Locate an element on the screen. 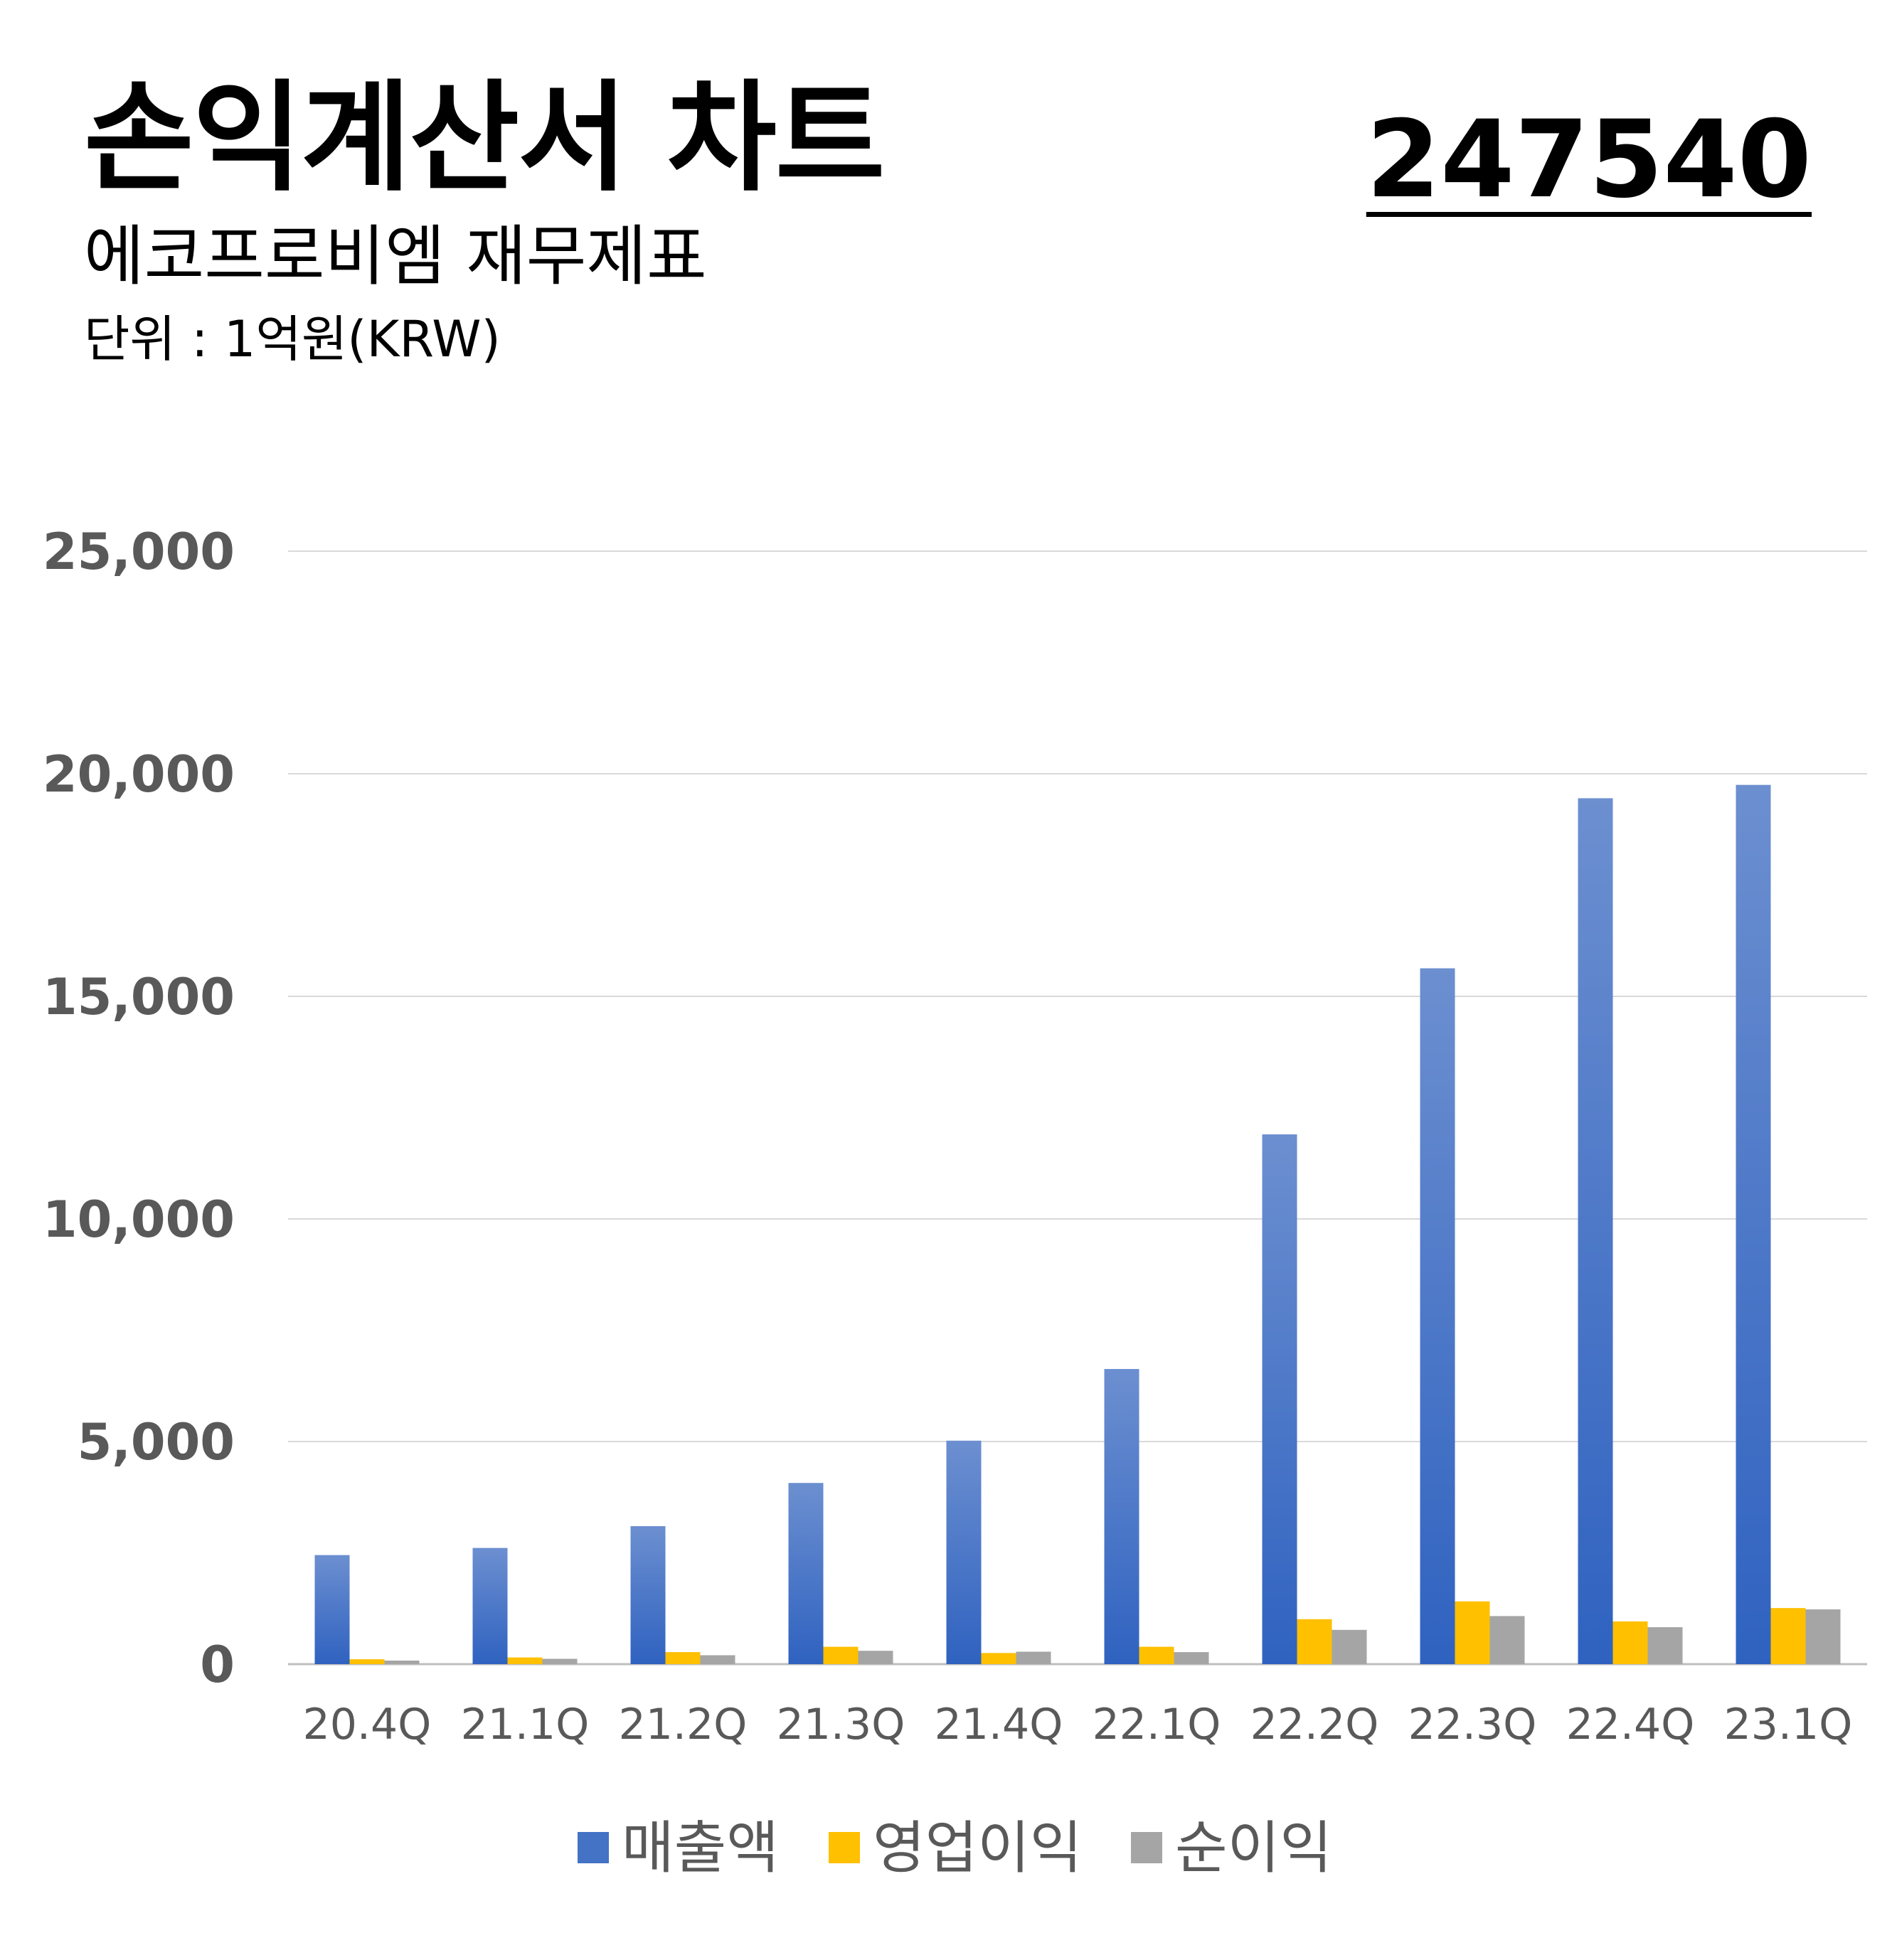 The height and width of the screenshot is (1960, 1897). y-tick-label: 5,000 is located at coordinates (156, 1442).